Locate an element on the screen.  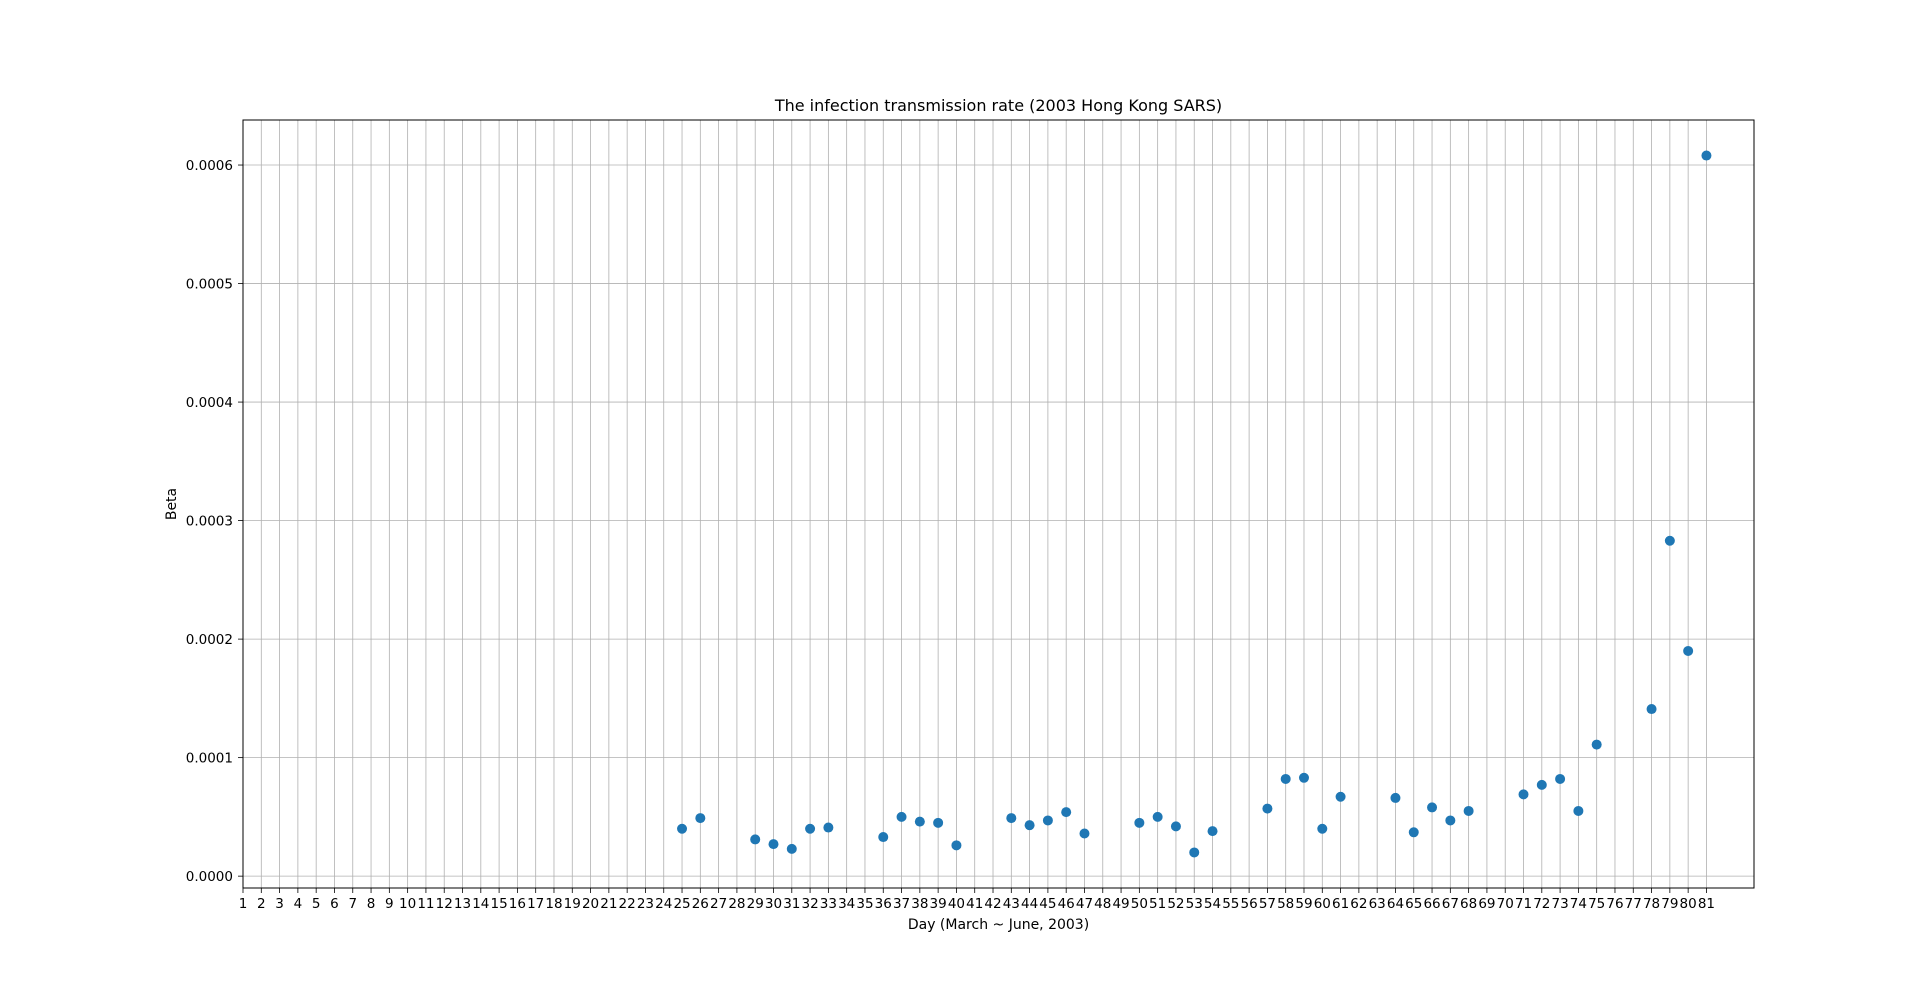
x-tick-label: 6 is located at coordinates (334, 904).